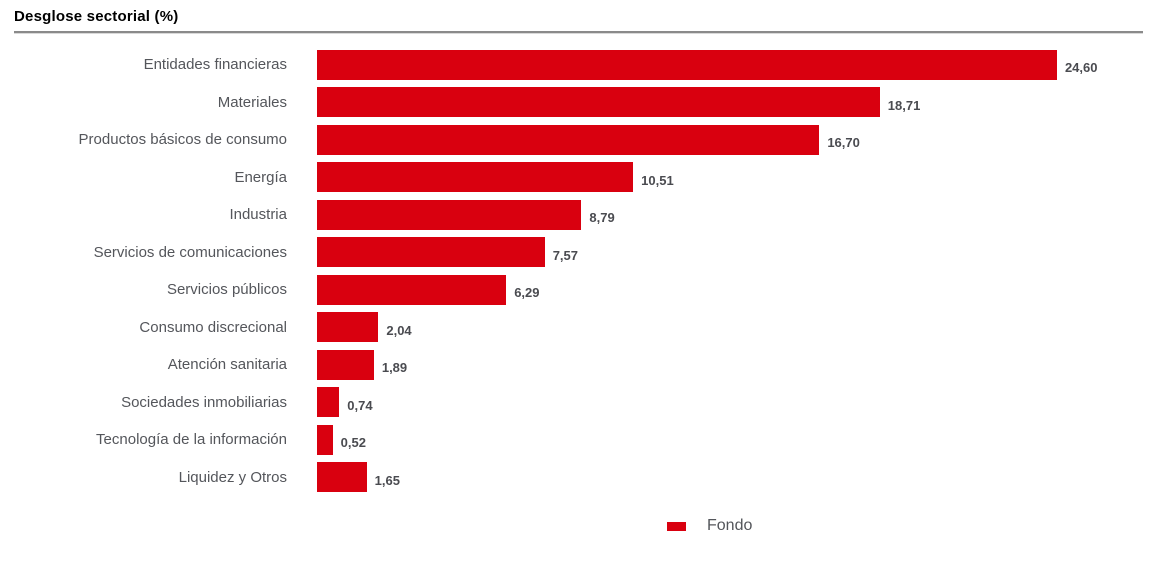 The image size is (1150, 561). I want to click on category-label: Servicios de comunicaciones, so click(190, 252).